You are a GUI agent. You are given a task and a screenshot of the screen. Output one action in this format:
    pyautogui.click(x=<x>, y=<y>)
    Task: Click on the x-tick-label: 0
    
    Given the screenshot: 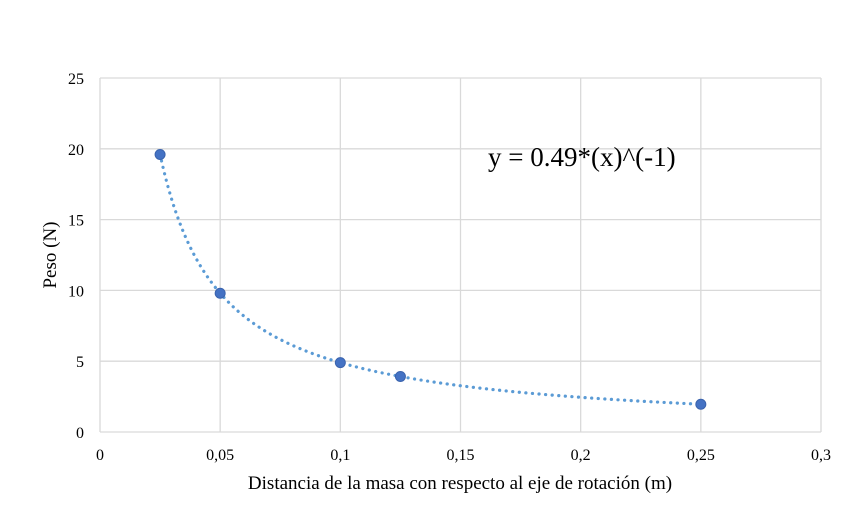 What is the action you would take?
    pyautogui.click(x=100, y=455)
    